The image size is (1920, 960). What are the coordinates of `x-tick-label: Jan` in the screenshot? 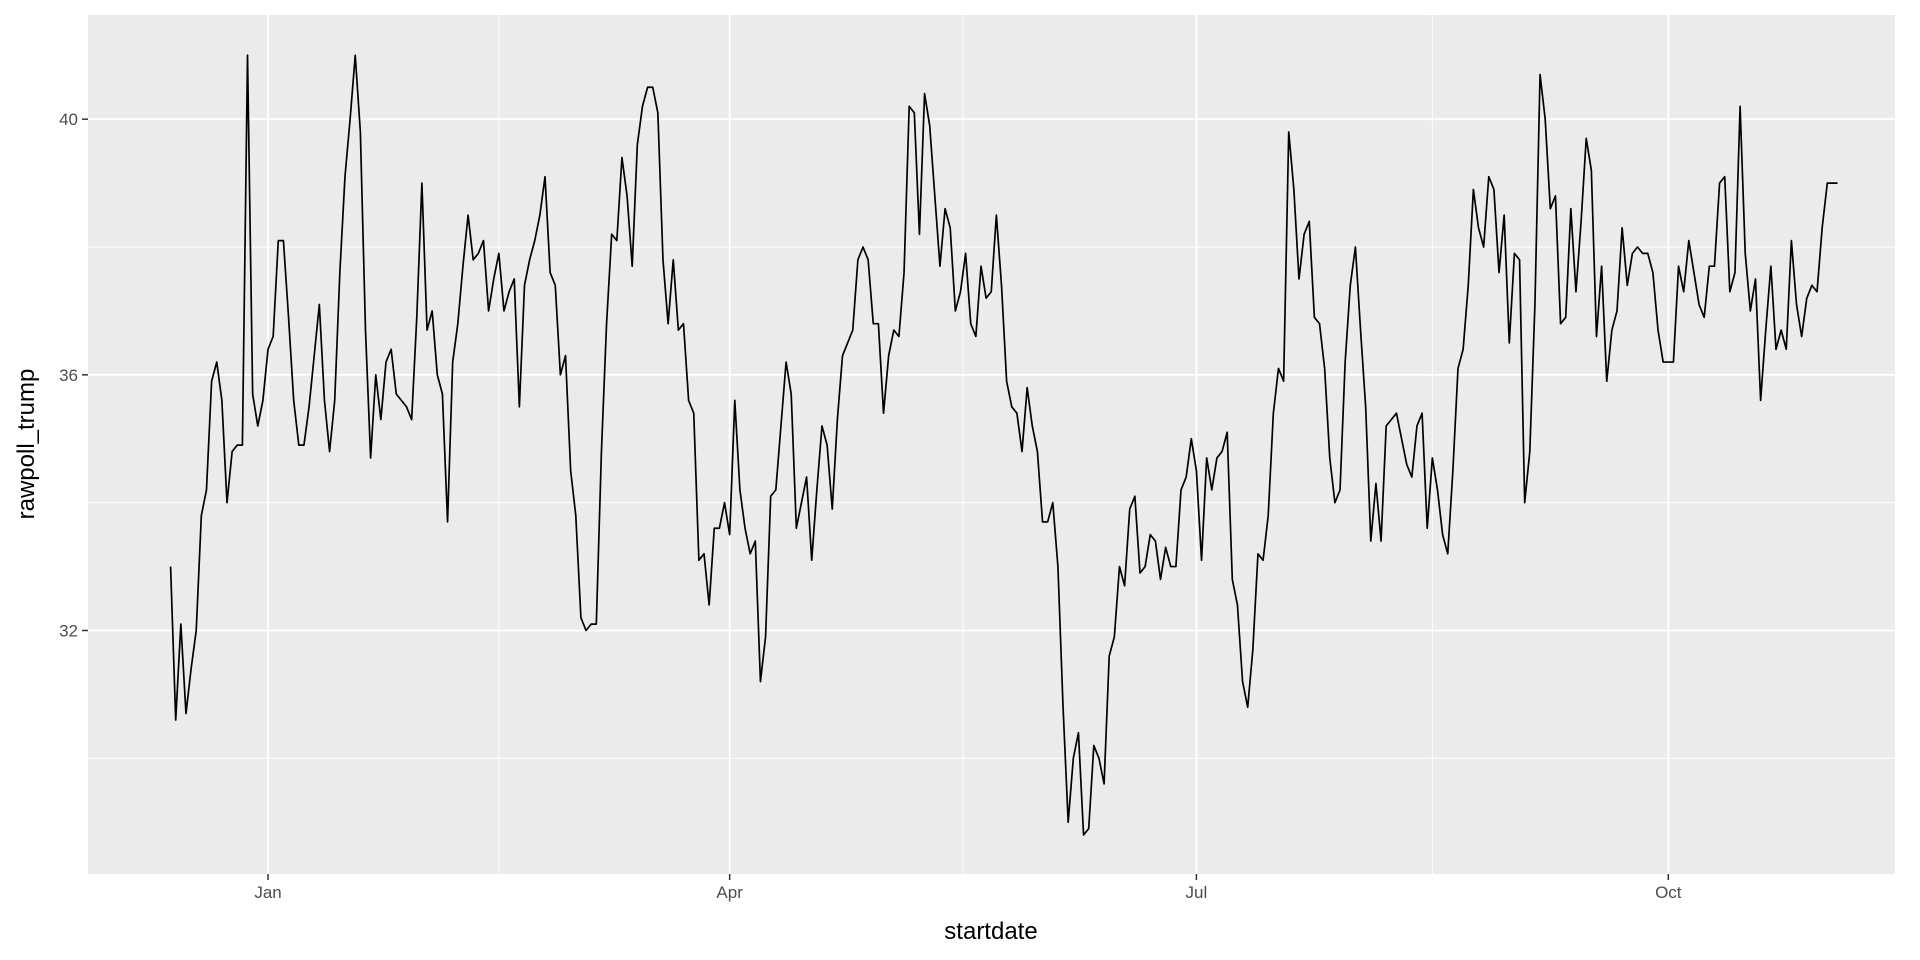 It's located at (267, 892).